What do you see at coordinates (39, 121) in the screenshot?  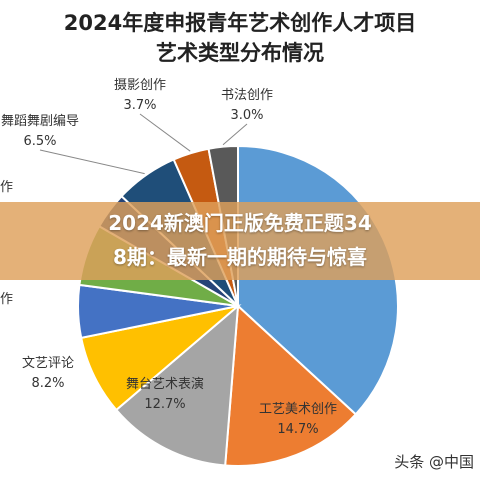 I see `slice-label-name: 舞蹈舞剧编导` at bounding box center [39, 121].